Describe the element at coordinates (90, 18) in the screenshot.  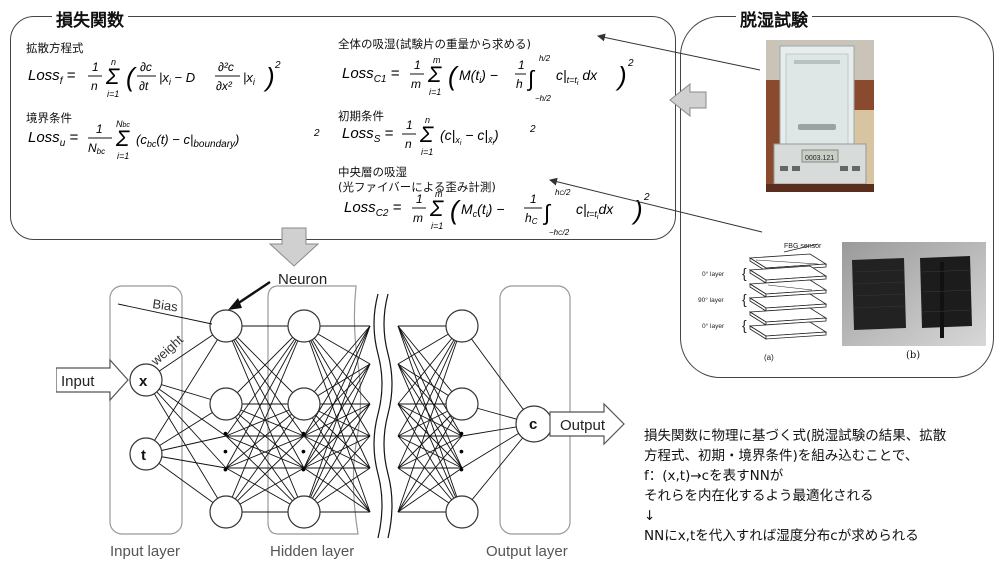
I see `loss-panel-title: 損失関数` at that location.